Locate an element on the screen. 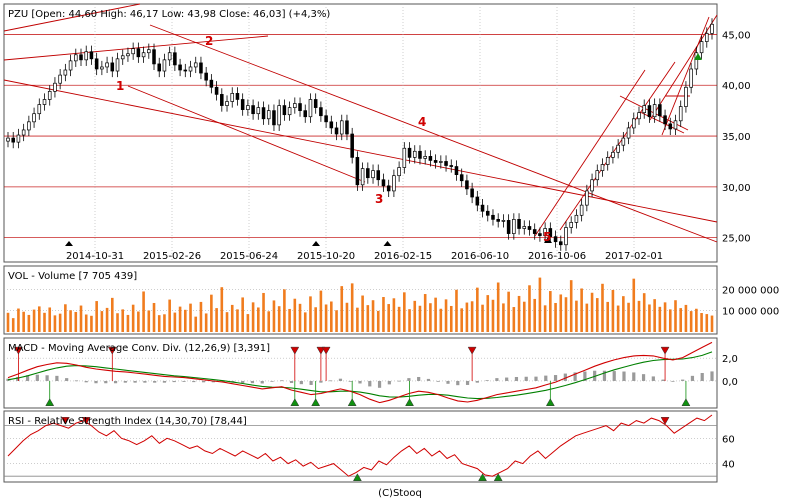 The width and height of the screenshot is (800, 504). macd-grid is located at coordinates (360, 369).